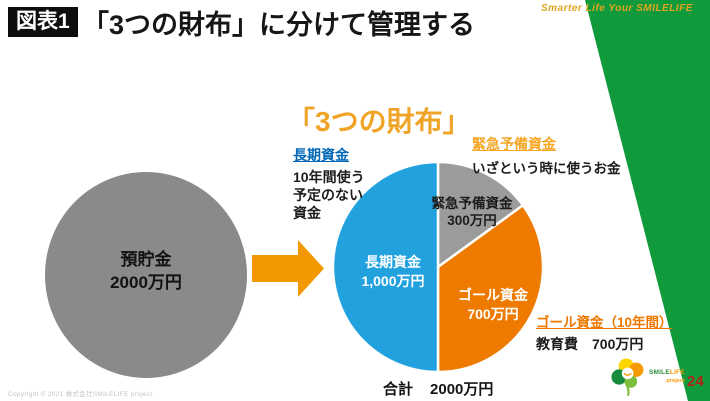  I want to click on copyright-text: Copyright © 2021 株式会社SMILELIFE project, so click(80, 394).